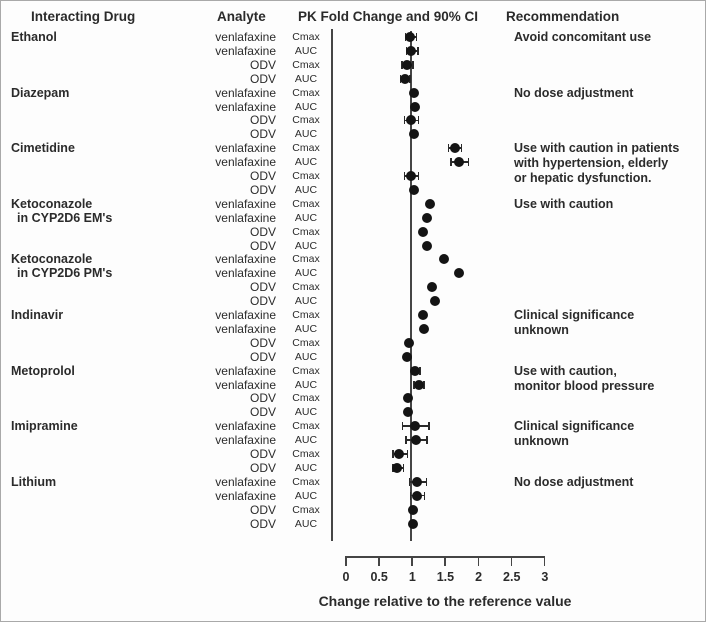  I want to click on column-header-analyte: Analyte, so click(241, 16).